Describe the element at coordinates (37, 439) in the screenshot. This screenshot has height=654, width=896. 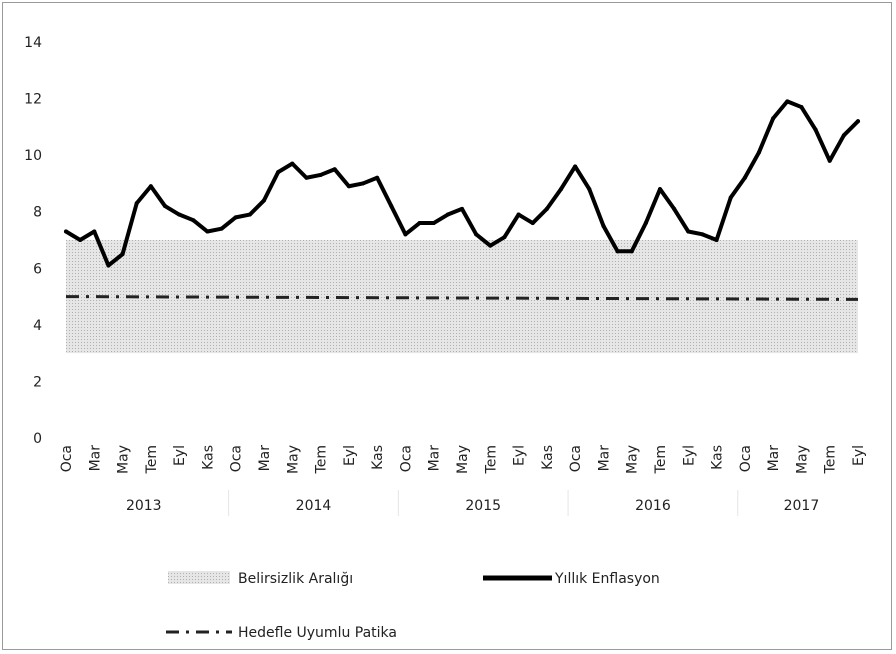
I see `y-tick-label: 0` at that location.